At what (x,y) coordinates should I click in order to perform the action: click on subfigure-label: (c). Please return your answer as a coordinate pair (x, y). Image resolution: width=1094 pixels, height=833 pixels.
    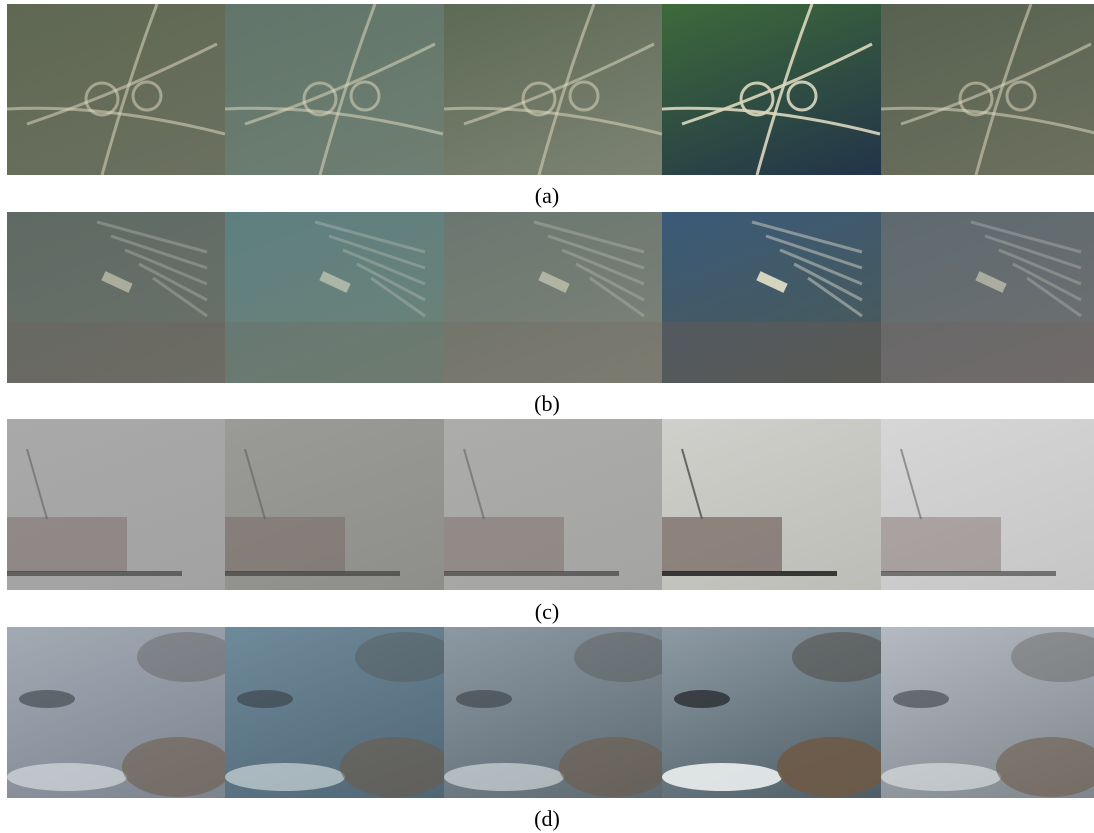
    Looking at the image, I should click on (547, 611).